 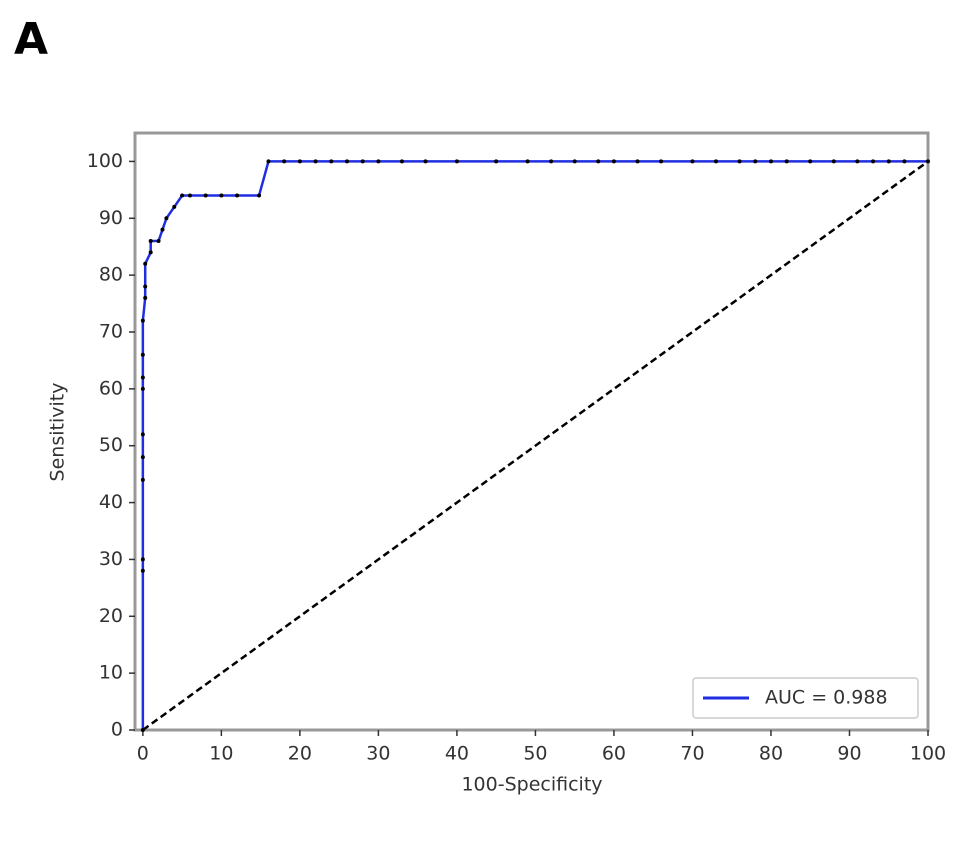 I want to click on x-tick-label: 50, so click(x=535, y=754).